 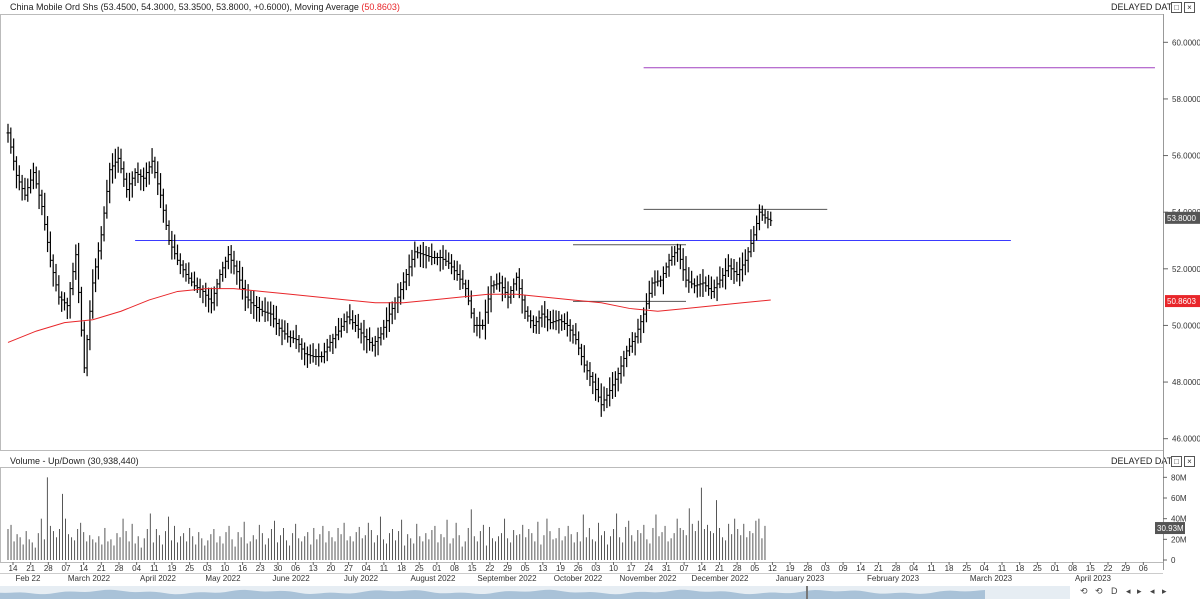 I want to click on close-icon: ×, so click(x=1189, y=7).